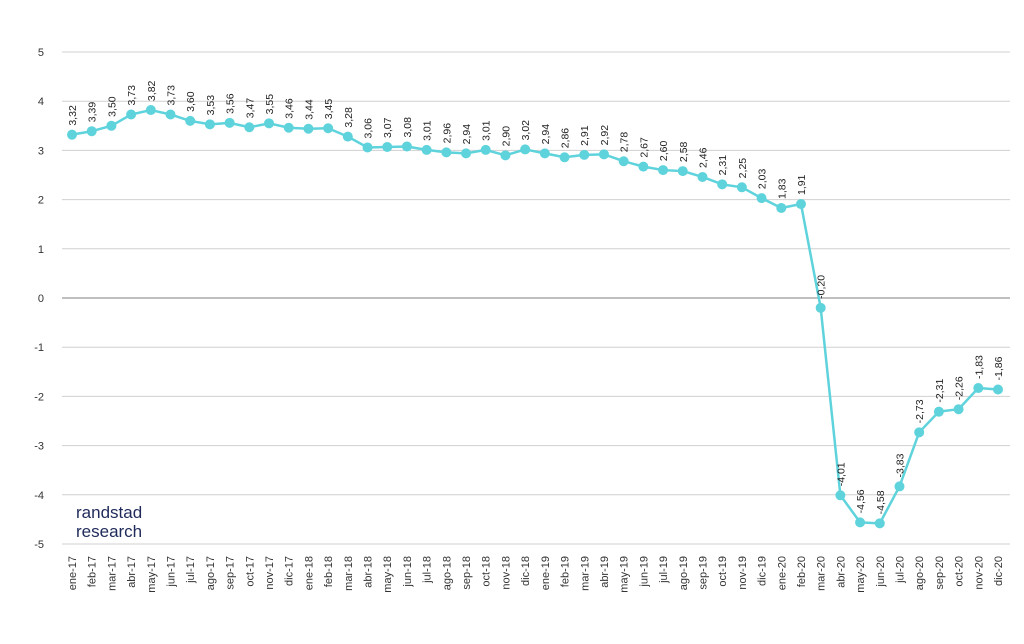 The width and height of the screenshot is (1024, 644). I want to click on x-tick-label: dic-20, so click(999, 571).